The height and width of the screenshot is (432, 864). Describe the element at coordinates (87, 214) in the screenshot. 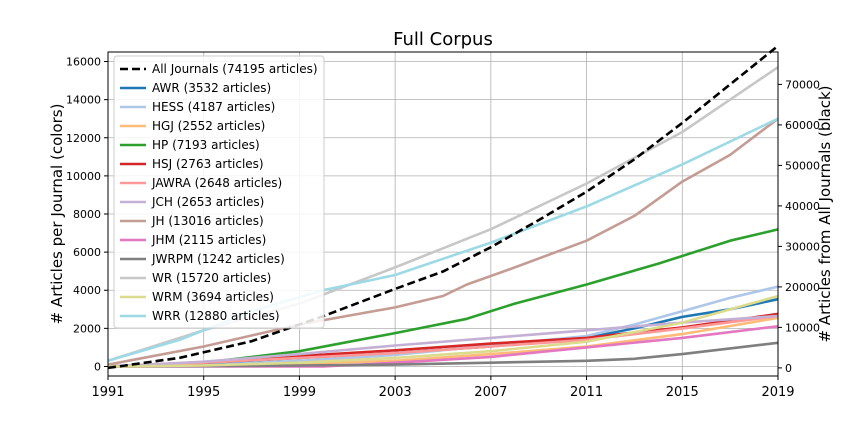

I see `y-tick-label-left: 8000` at that location.